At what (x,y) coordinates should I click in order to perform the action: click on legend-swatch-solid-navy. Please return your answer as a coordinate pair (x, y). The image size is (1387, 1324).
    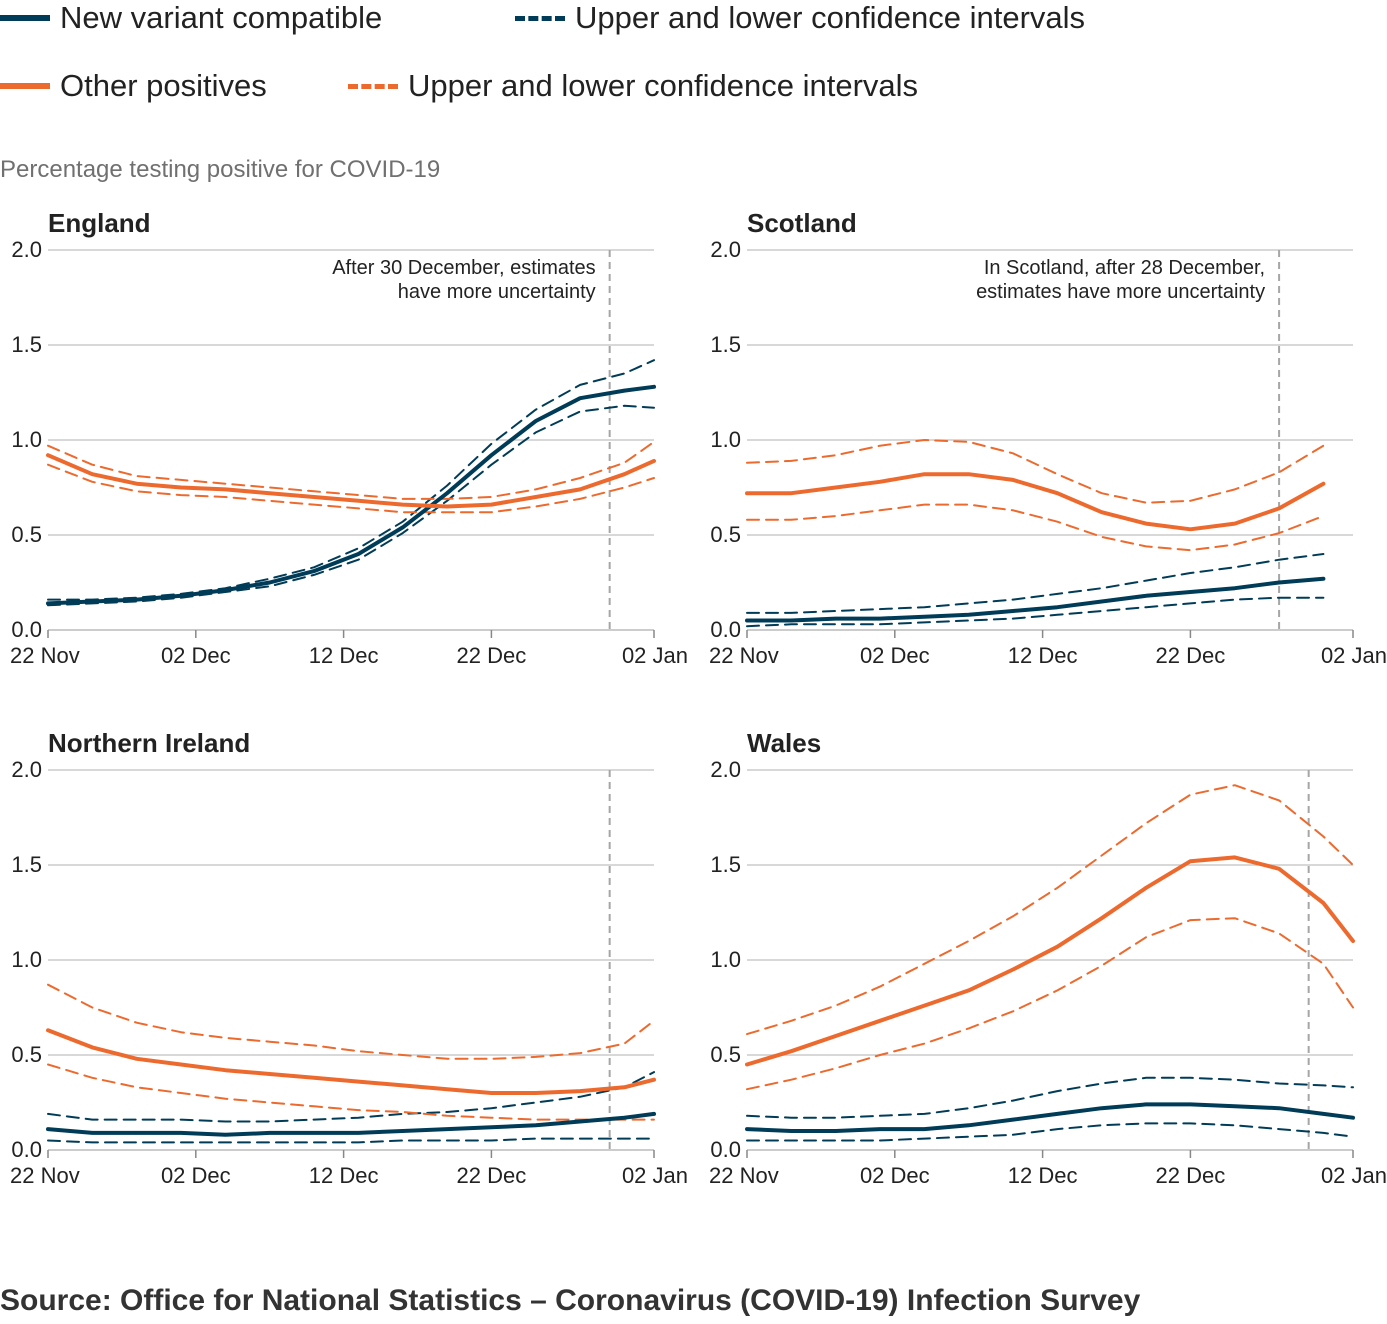
    Looking at the image, I should click on (25, 18).